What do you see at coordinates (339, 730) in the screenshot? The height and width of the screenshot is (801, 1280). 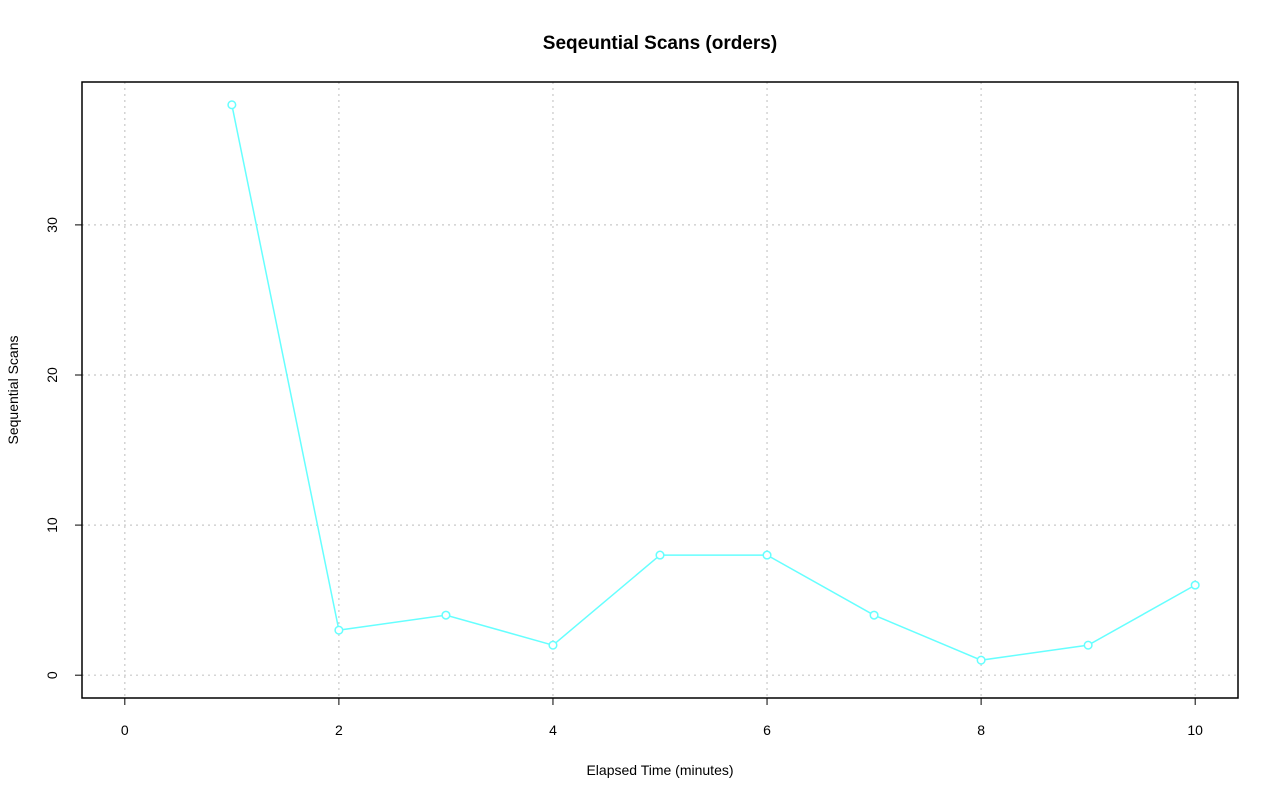 I see `x-tick-label: 2` at bounding box center [339, 730].